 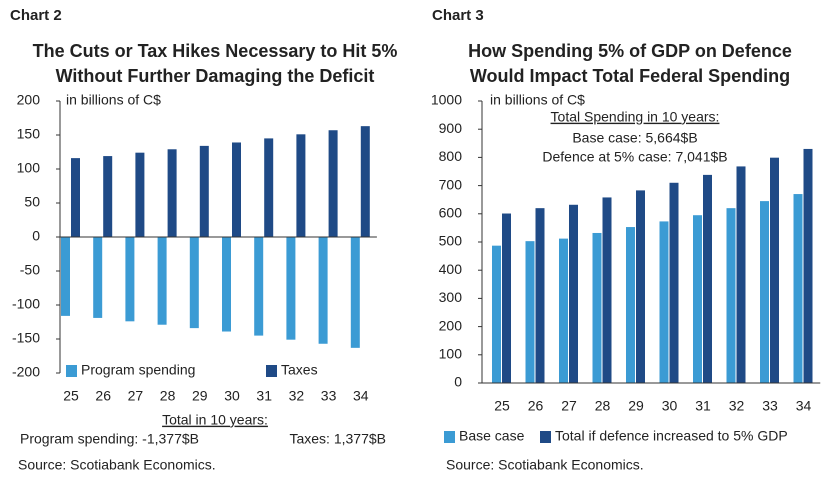 I want to click on y-tick-label: 700, so click(x=451, y=184).